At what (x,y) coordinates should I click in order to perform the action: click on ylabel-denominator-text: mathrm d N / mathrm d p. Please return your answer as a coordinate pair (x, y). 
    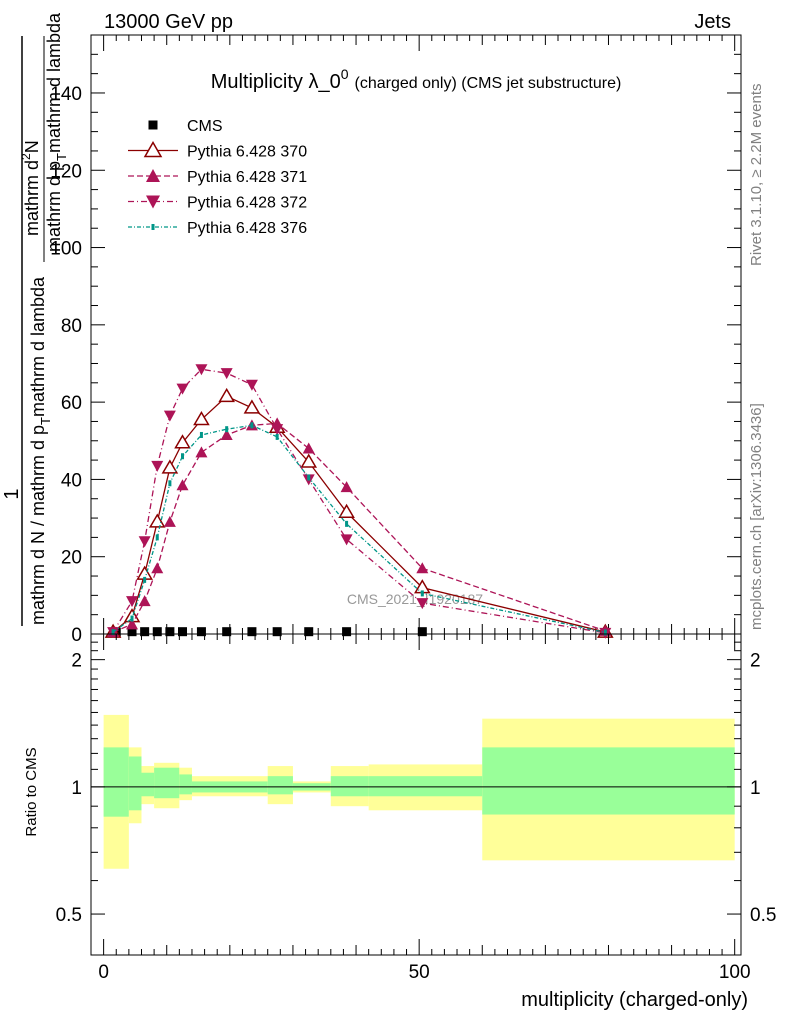
    Looking at the image, I should click on (38, 525).